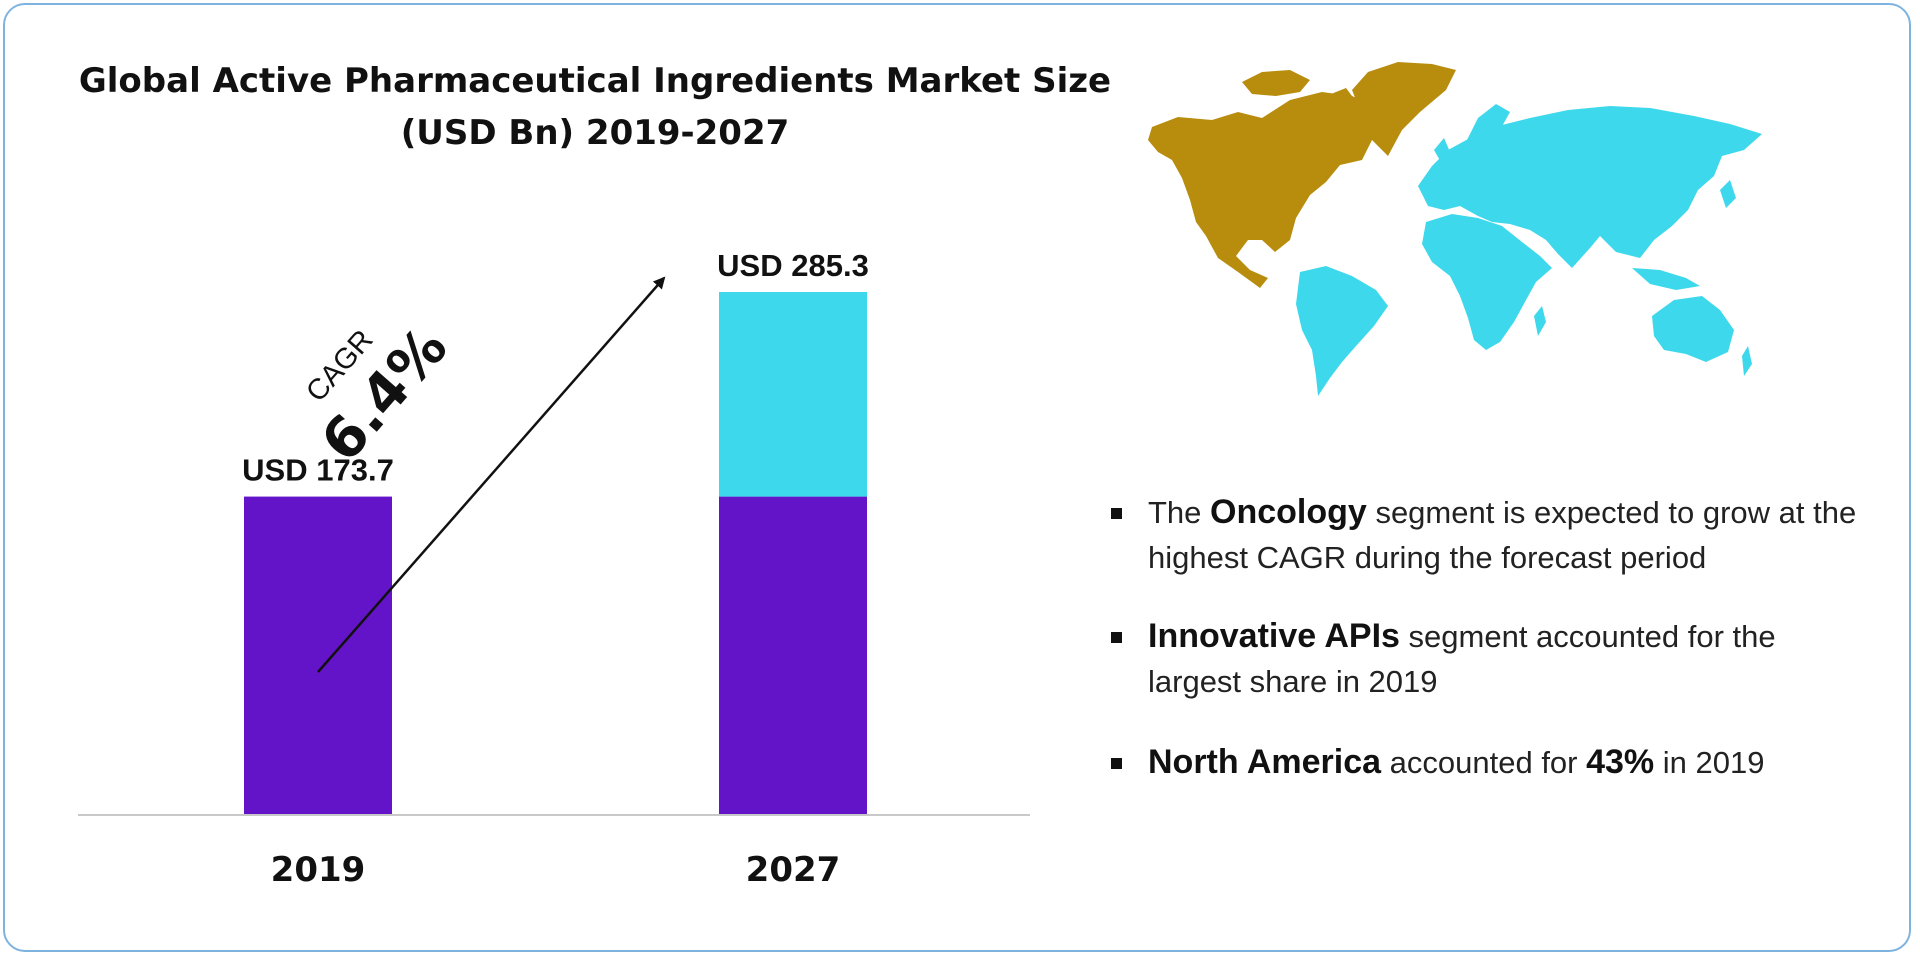 The image size is (1920, 959). What do you see at coordinates (793, 265) in the screenshot?
I see `data-label-2027: USD 285.3` at bounding box center [793, 265].